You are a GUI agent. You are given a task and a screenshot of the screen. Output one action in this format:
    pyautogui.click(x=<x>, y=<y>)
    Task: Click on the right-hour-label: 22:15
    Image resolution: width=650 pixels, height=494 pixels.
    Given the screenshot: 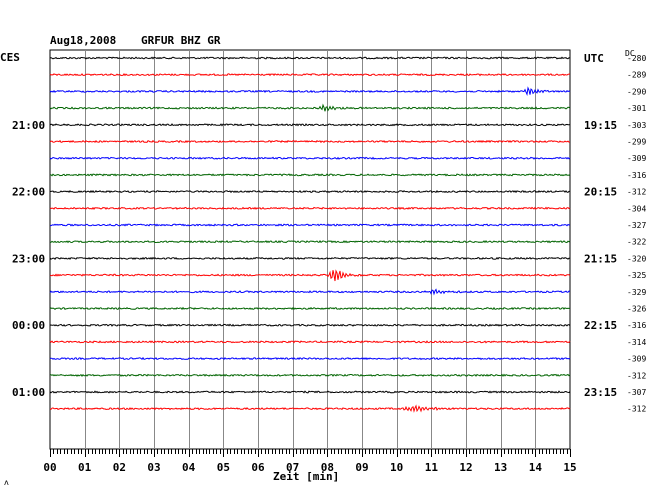 What is the action you would take?
    pyautogui.click(x=600, y=325)
    